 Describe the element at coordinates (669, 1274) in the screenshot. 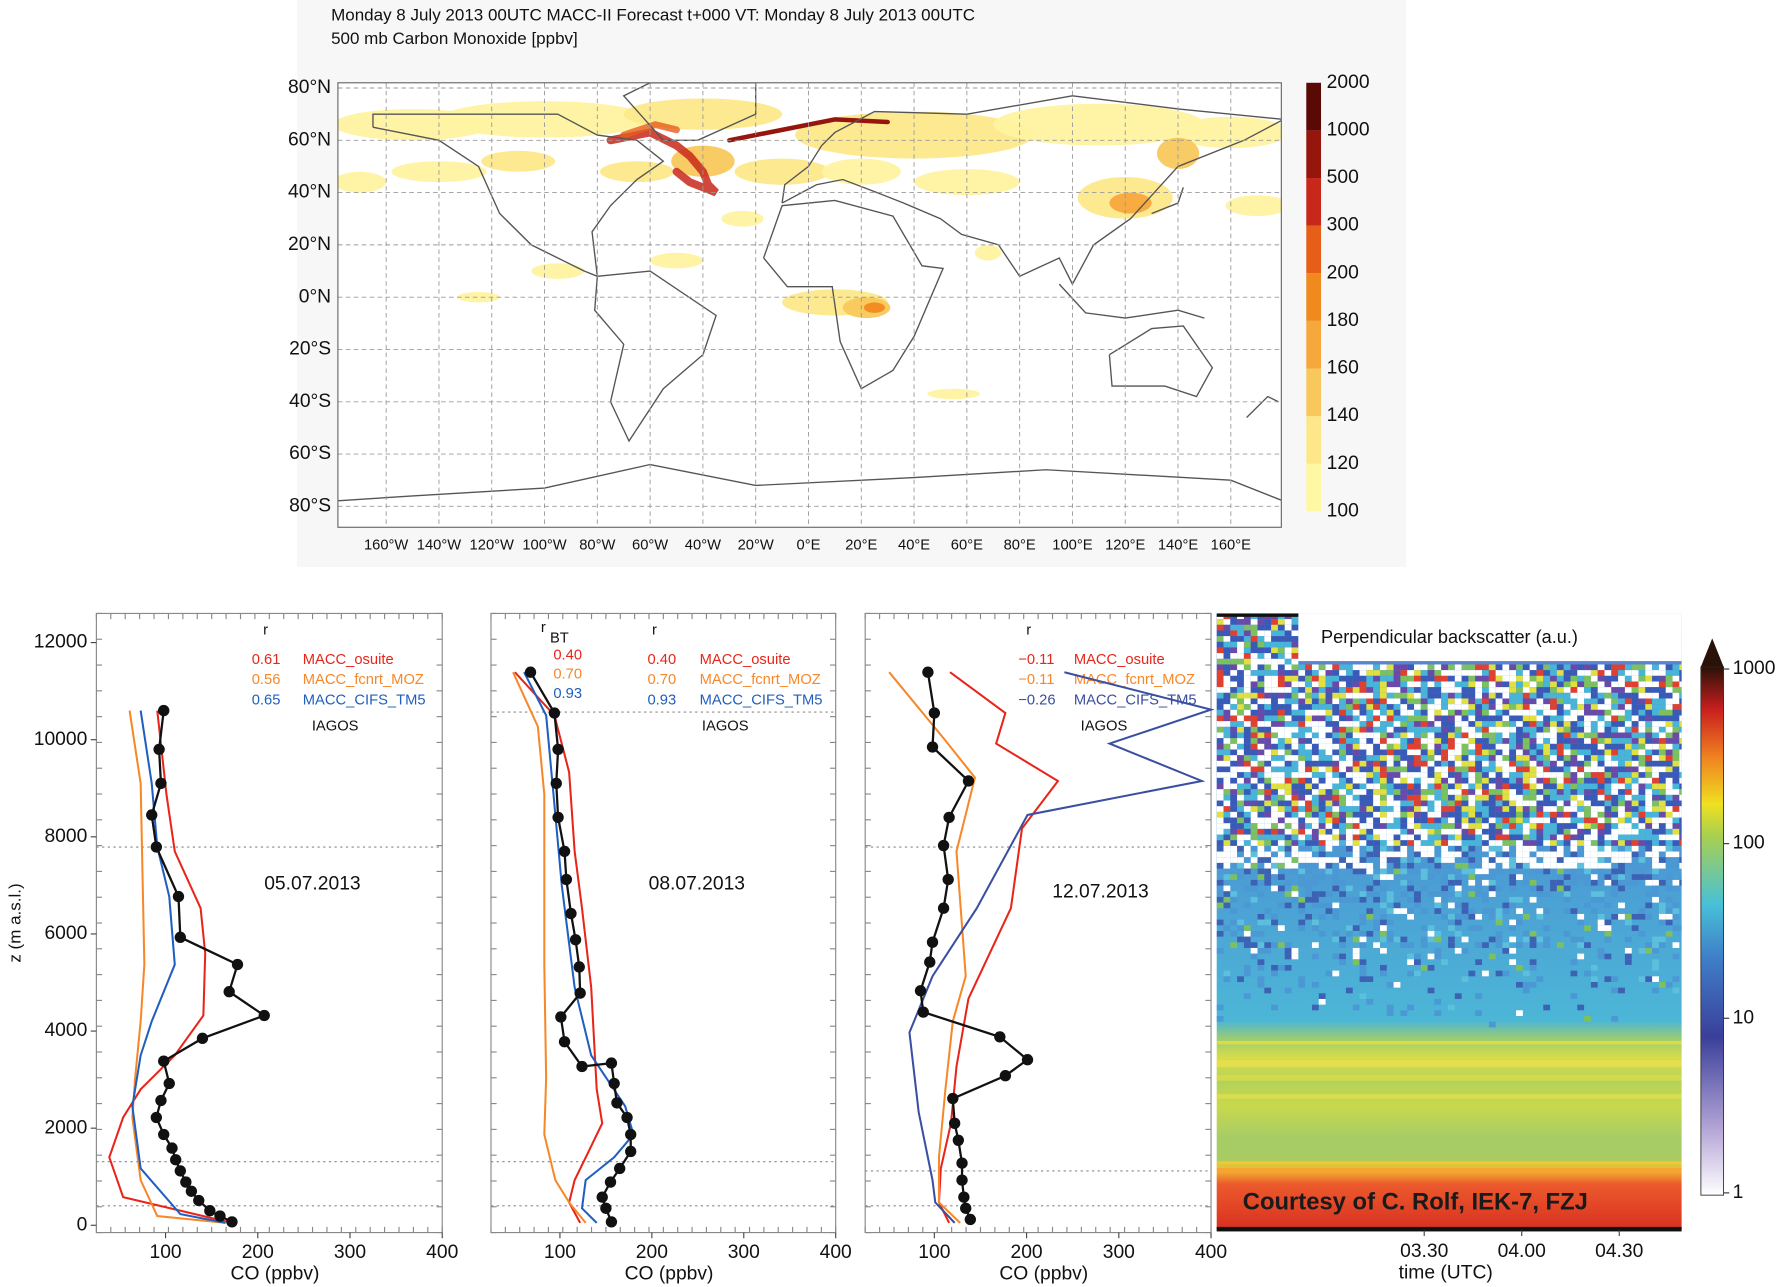

I see `x-axis-label: CO (ppbv)` at that location.